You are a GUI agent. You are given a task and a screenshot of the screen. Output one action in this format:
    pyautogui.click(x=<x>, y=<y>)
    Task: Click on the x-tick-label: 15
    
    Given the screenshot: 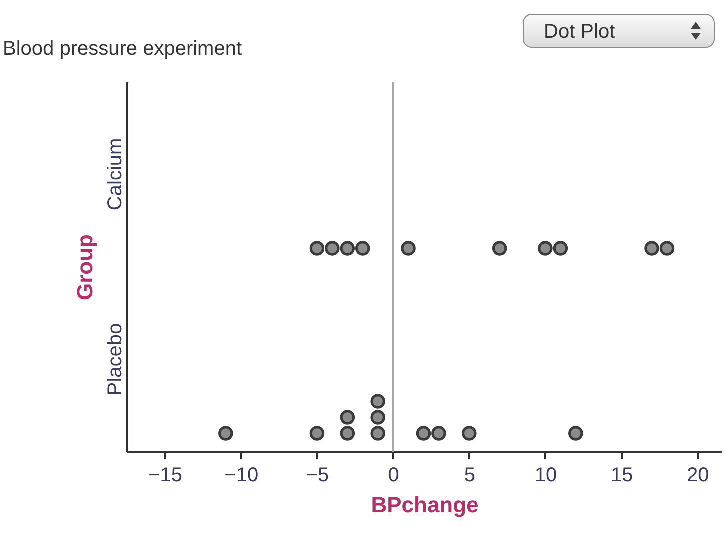 What is the action you would take?
    pyautogui.click(x=622, y=475)
    